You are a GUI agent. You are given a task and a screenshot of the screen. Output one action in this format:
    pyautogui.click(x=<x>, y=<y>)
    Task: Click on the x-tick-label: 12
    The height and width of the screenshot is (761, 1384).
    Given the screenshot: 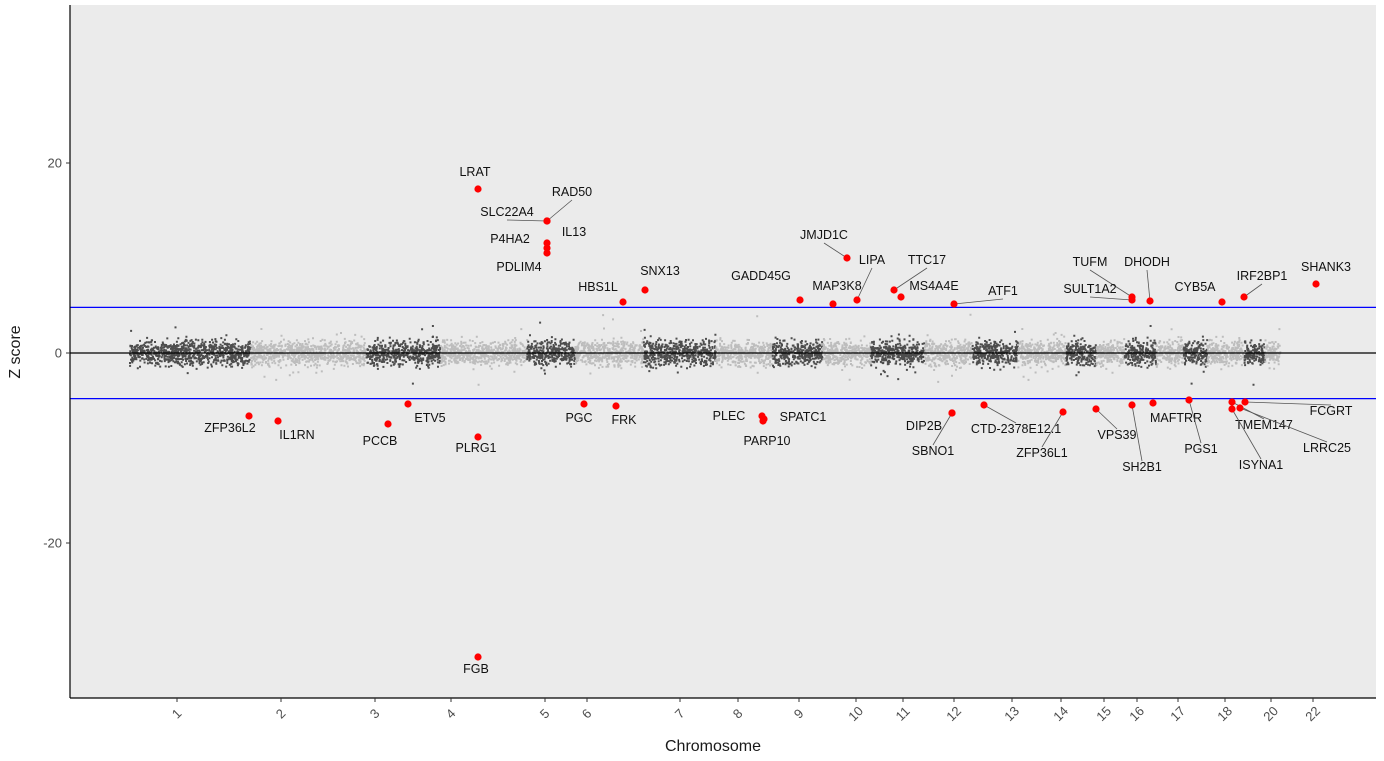 What is the action you would take?
    pyautogui.click(x=953, y=713)
    